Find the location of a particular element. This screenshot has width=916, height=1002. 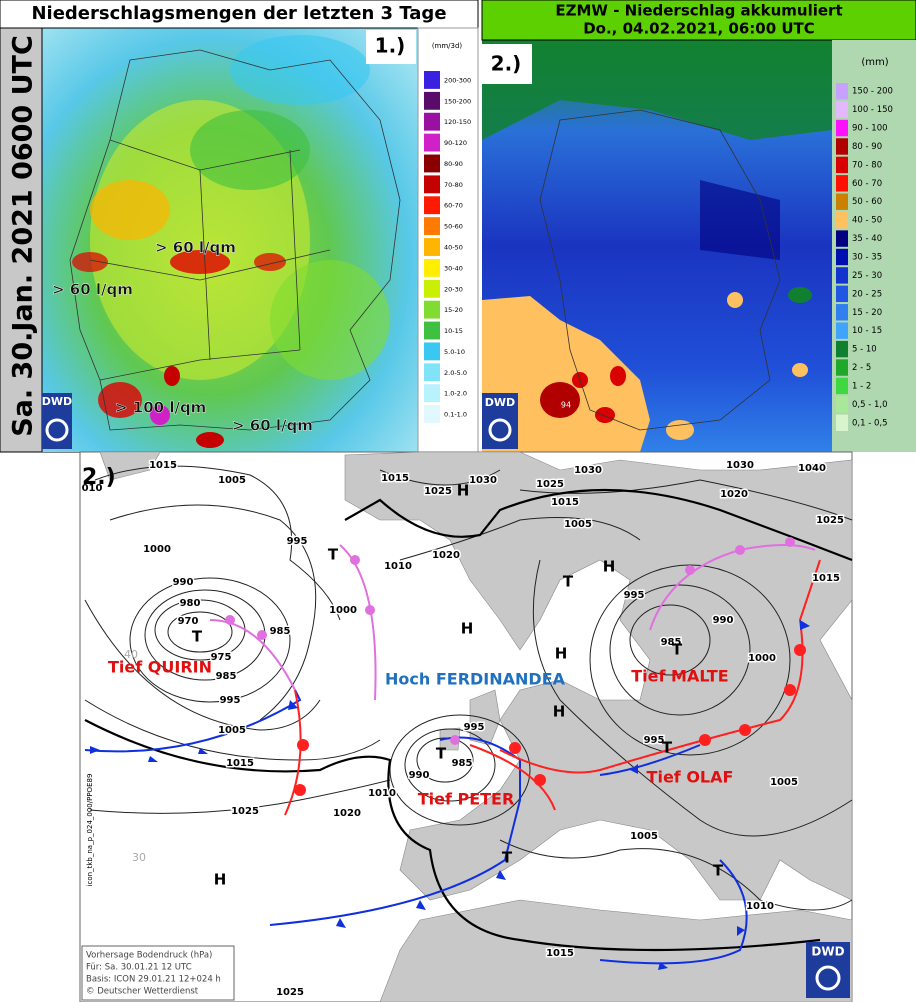

legend-label: 80-90 is located at coordinates (453, 164).